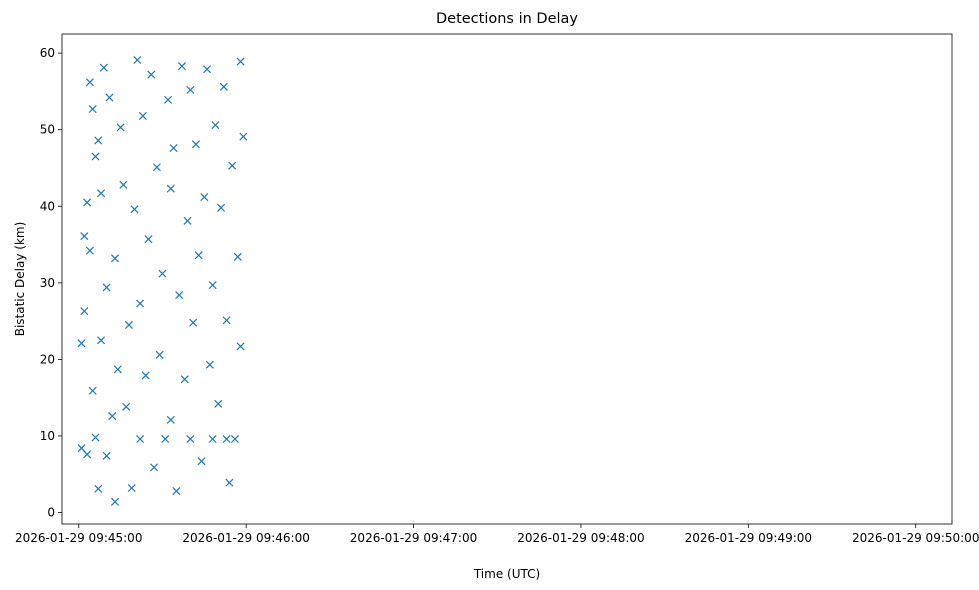  Describe the element at coordinates (47, 283) in the screenshot. I see `y-tick-label: 30` at that location.